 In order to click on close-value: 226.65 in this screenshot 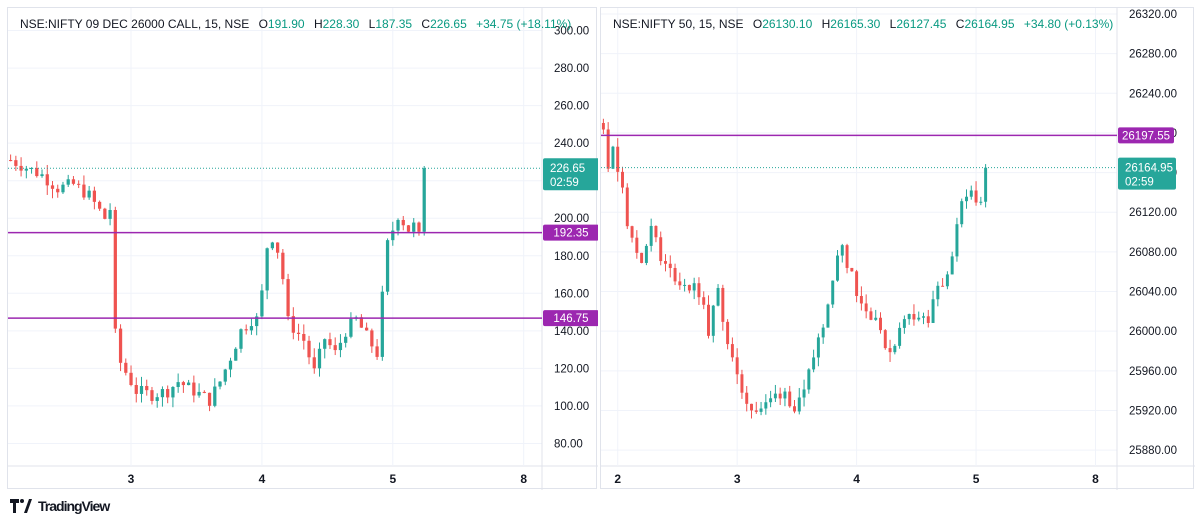, I will do `click(448, 24)`.